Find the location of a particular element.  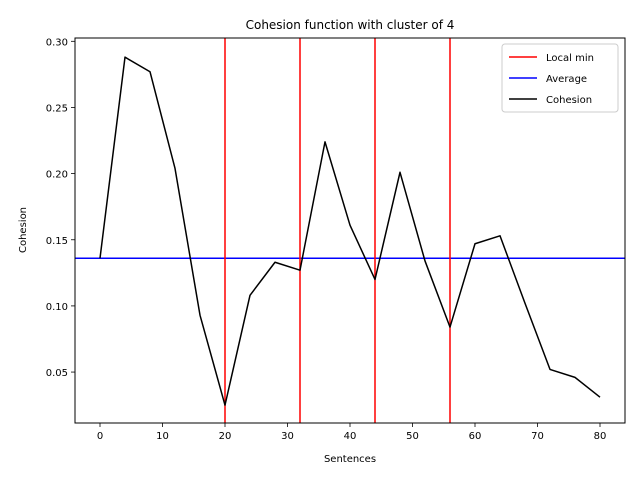

x-tick-label-4: 40 is located at coordinates (350, 436).